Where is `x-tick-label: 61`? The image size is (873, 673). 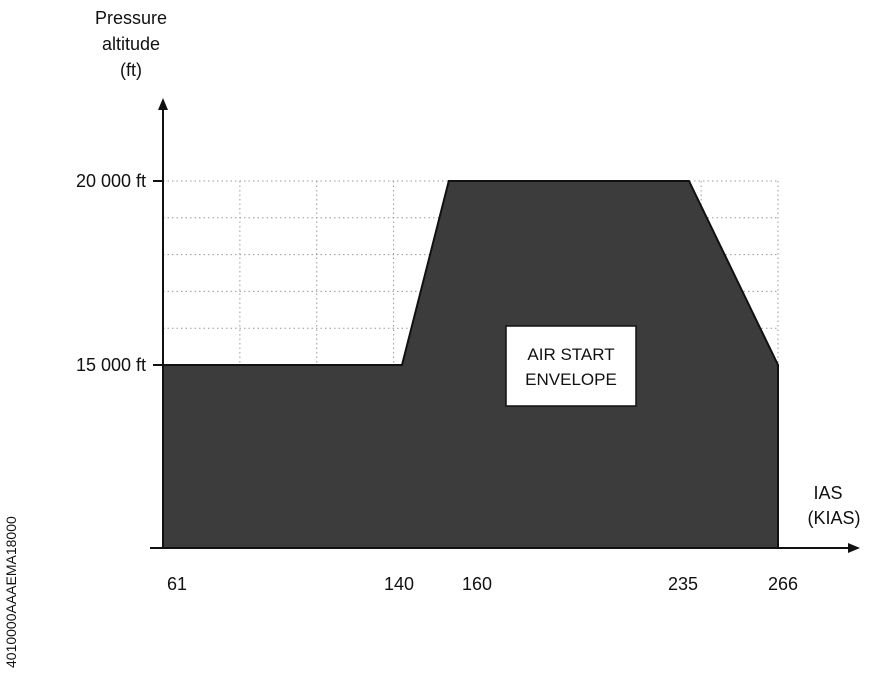
x-tick-label: 61 is located at coordinates (177, 584).